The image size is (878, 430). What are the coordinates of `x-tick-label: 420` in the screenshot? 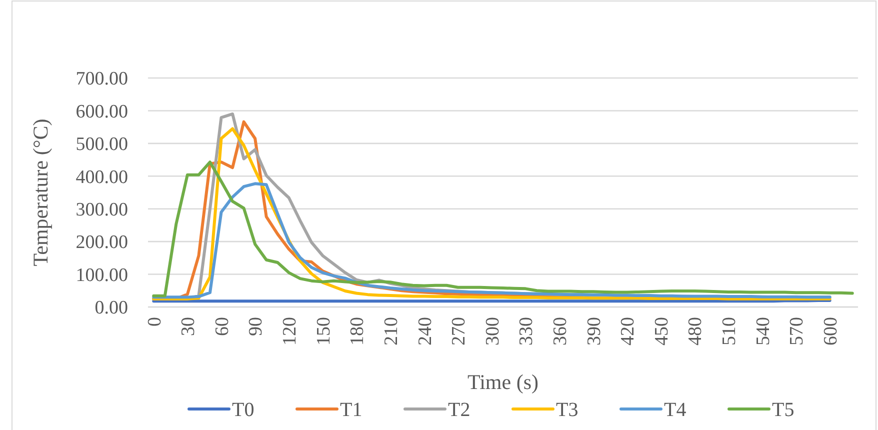 It's located at (628, 331).